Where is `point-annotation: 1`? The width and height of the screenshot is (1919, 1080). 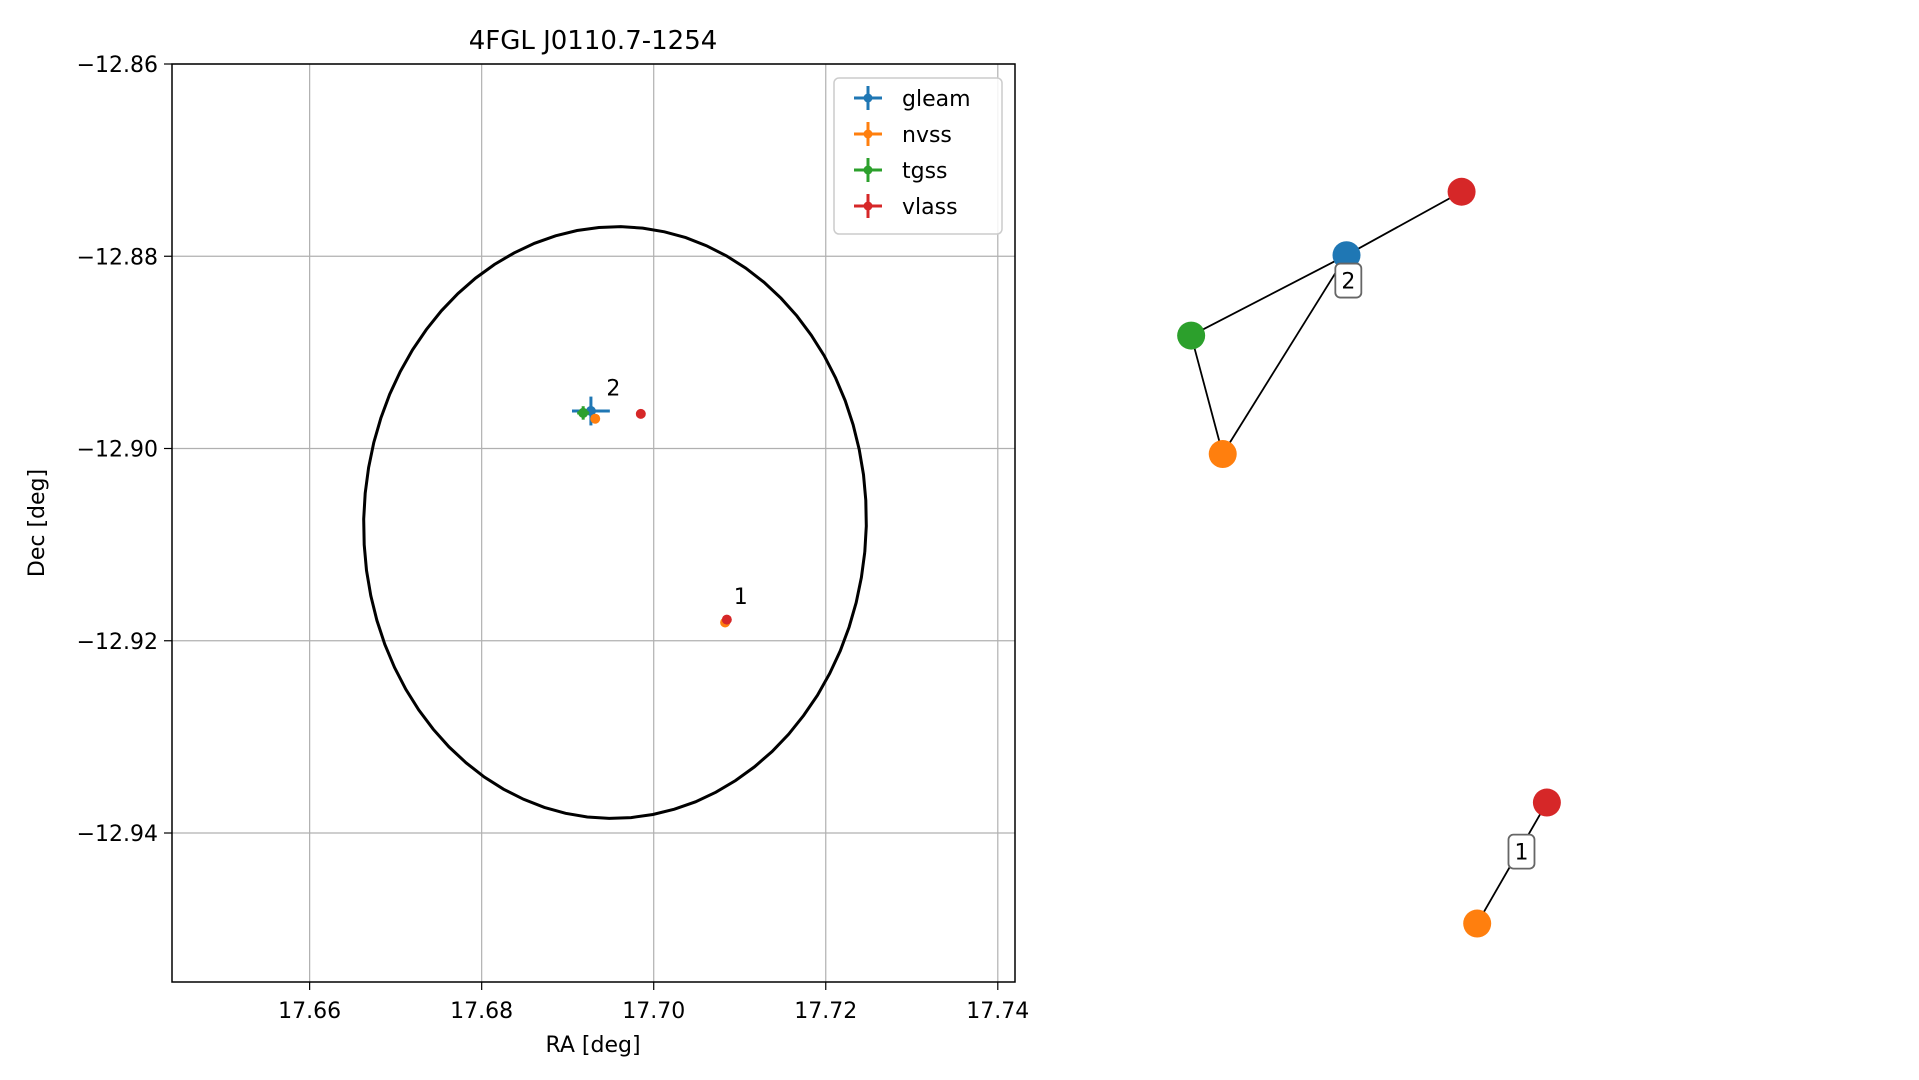 point-annotation: 1 is located at coordinates (741, 597).